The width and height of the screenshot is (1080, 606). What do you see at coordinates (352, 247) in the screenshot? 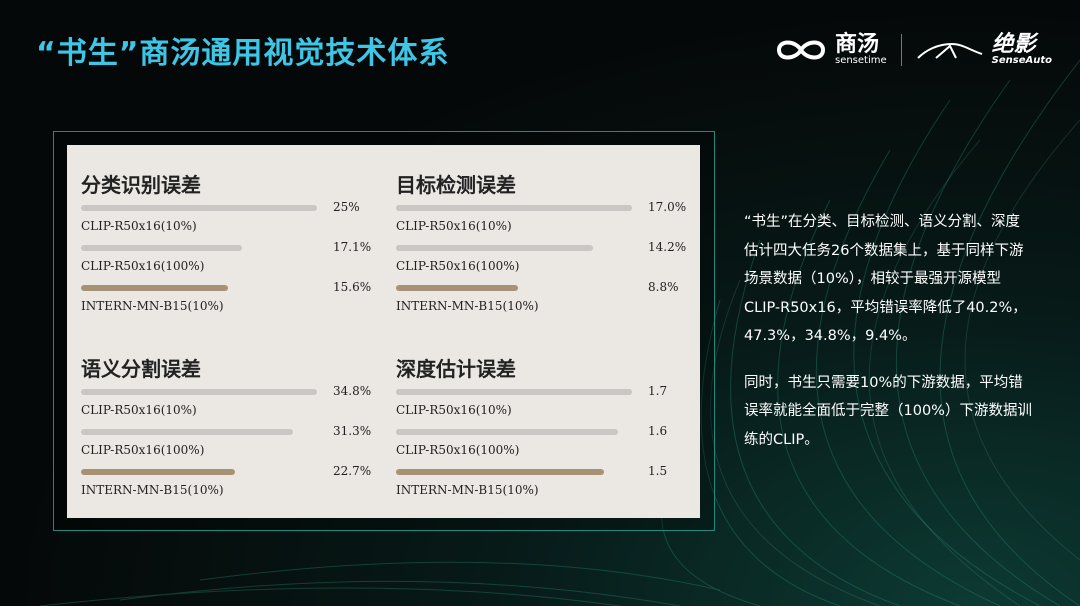
I see `bar-value-label: 17.1%` at bounding box center [352, 247].